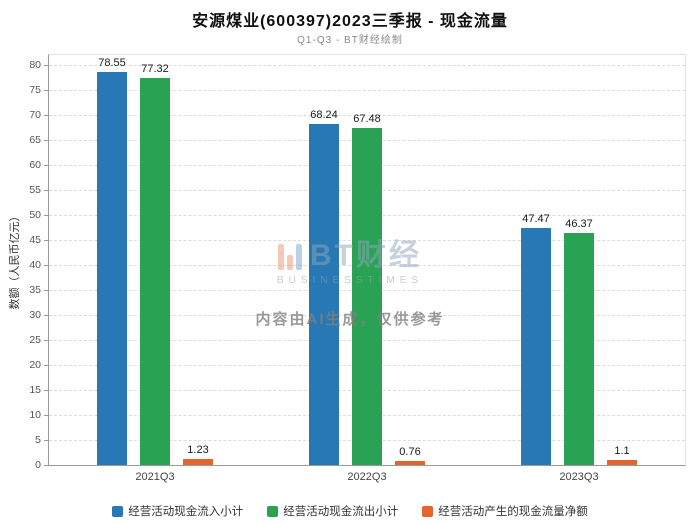  I want to click on bar-value-label: 67.48, so click(367, 118).